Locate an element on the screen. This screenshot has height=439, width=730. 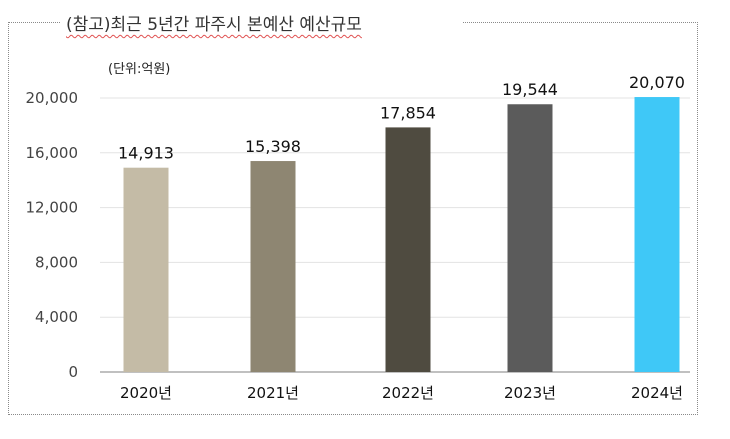
bar-2021년 is located at coordinates (273, 266).